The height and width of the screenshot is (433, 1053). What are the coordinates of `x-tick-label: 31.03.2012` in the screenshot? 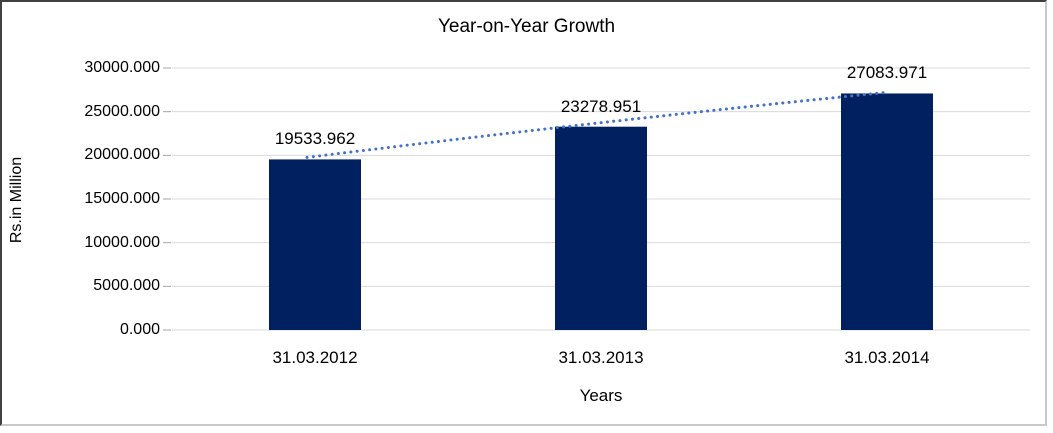 It's located at (315, 357).